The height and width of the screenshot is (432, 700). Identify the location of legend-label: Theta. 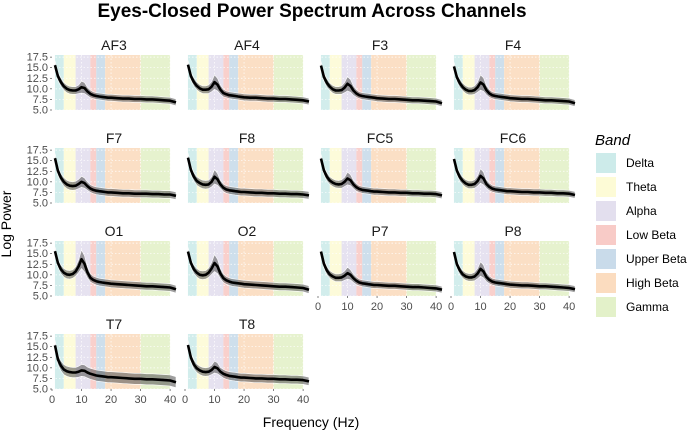
(641, 187).